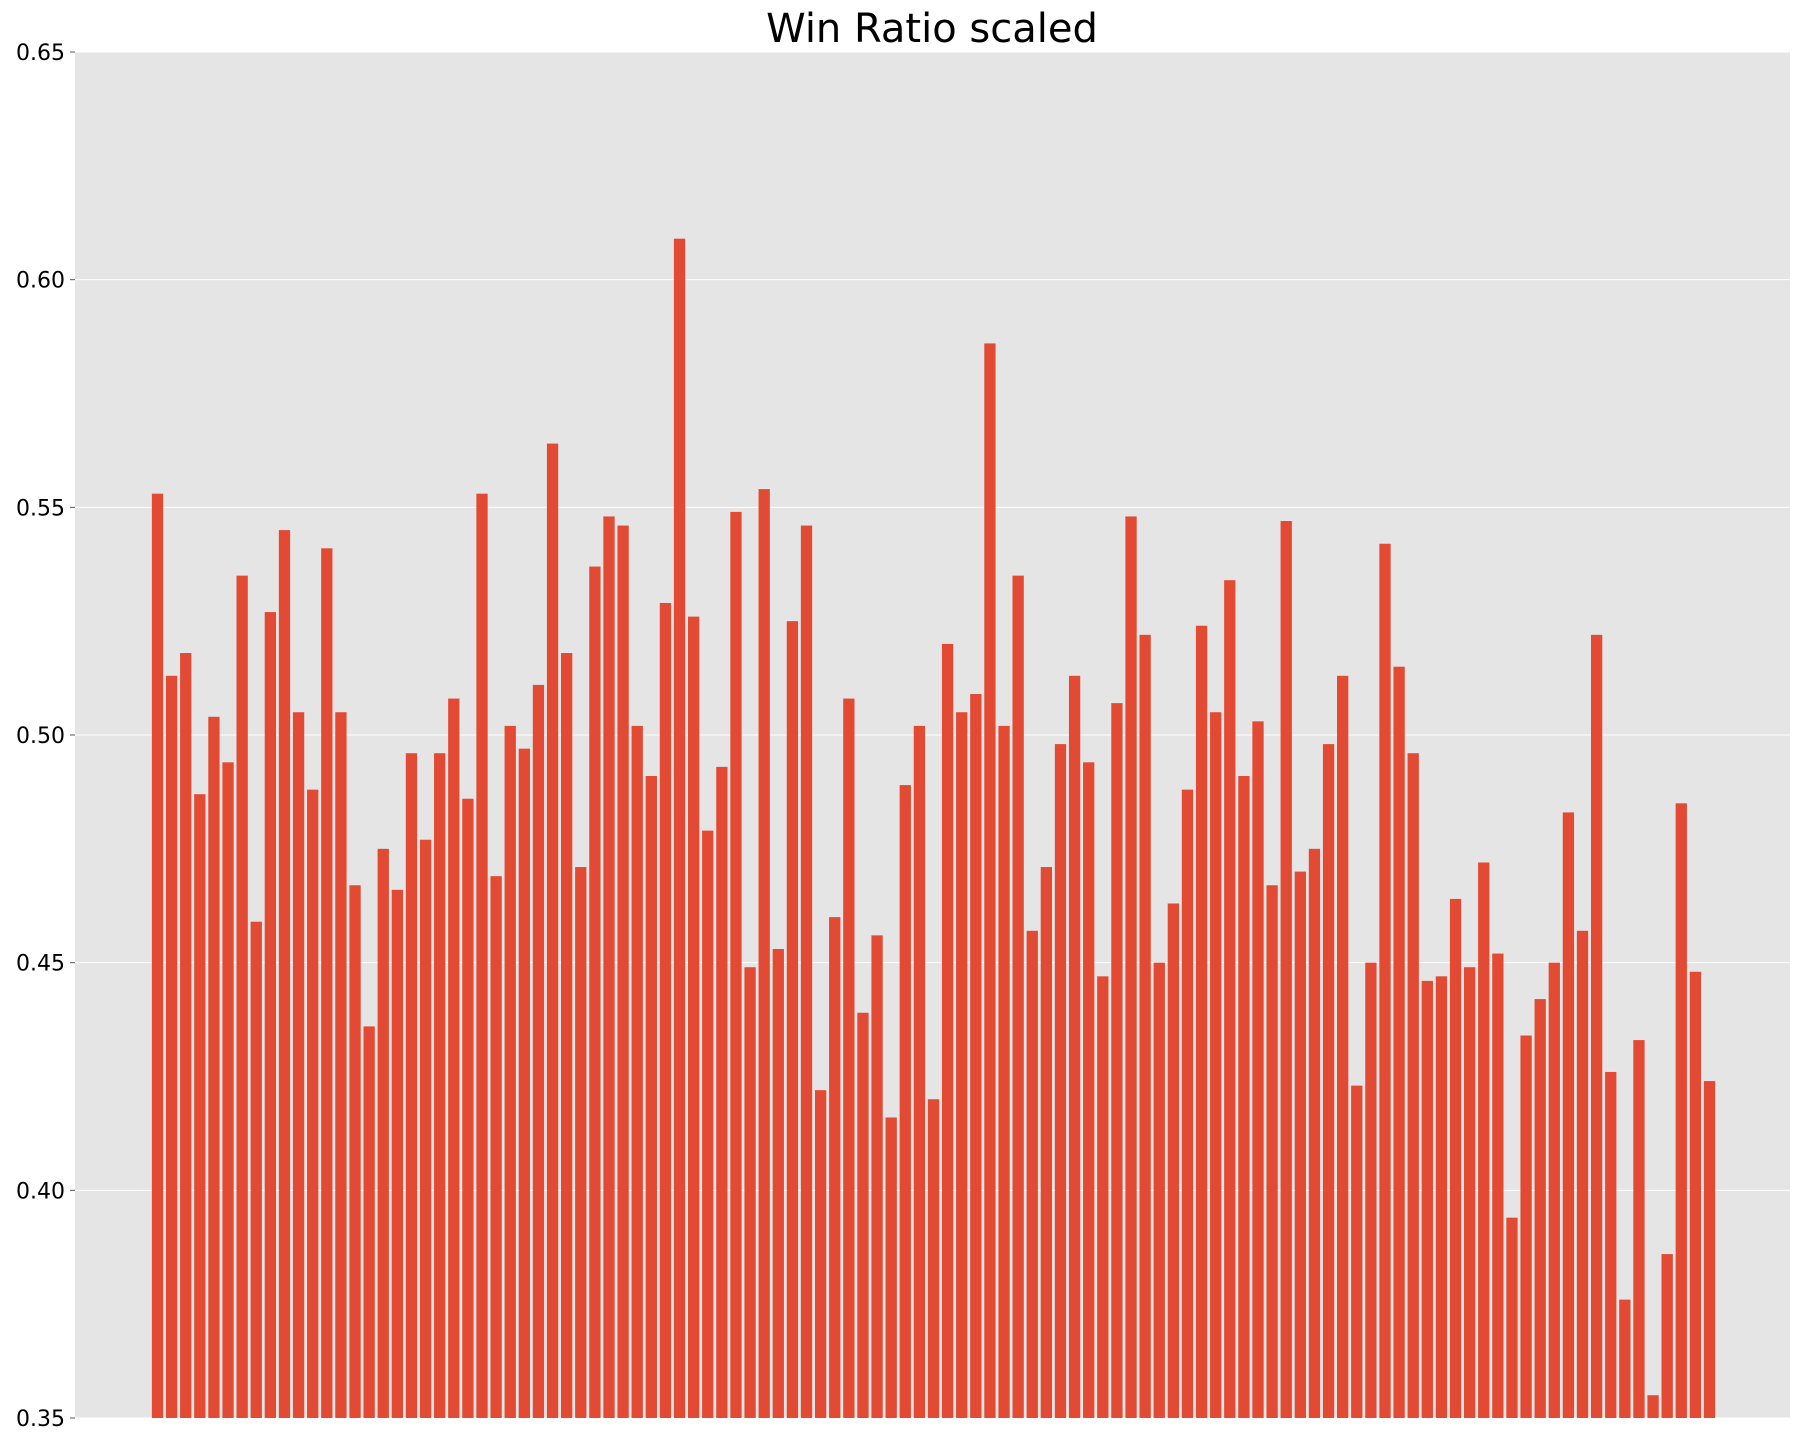 The width and height of the screenshot is (1800, 1440). I want to click on y-tick-label: 0.45, so click(40, 964).